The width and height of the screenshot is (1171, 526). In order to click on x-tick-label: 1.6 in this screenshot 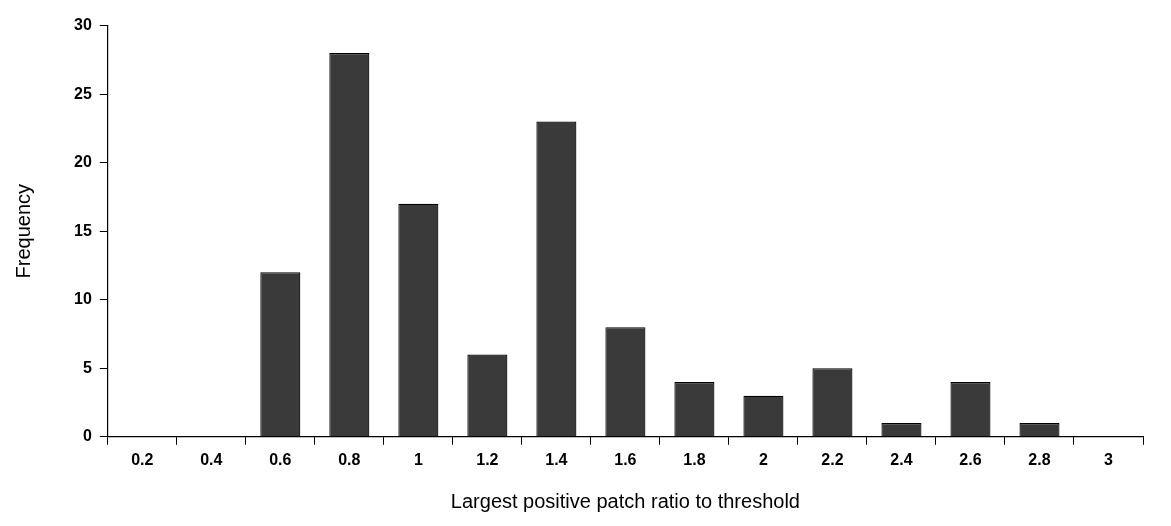, I will do `click(625, 459)`.